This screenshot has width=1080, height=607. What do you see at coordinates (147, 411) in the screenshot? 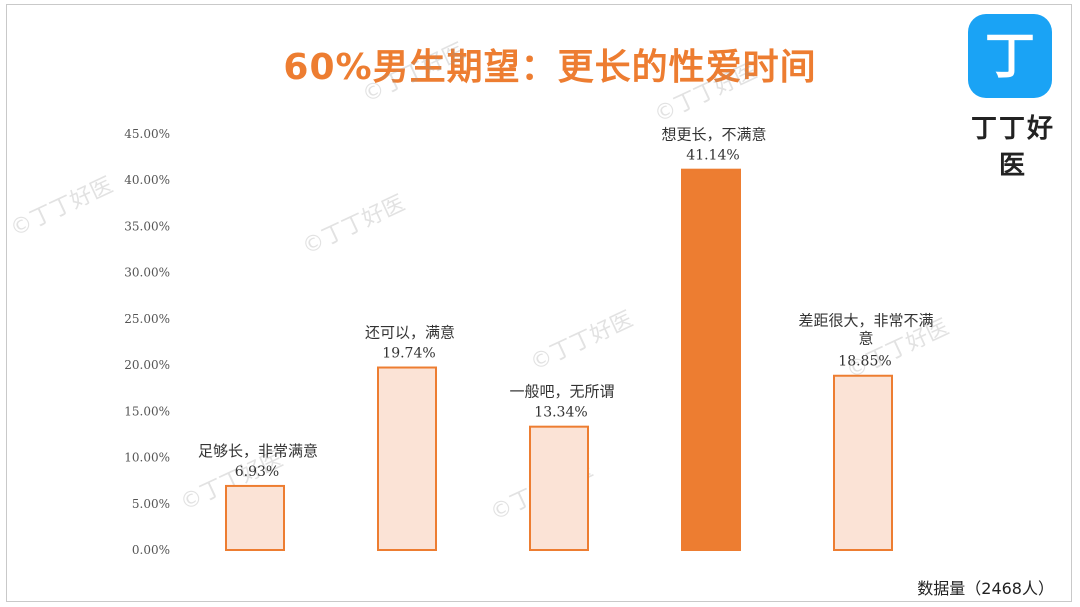
I see `y-tick-label: 15.00%` at bounding box center [147, 411].